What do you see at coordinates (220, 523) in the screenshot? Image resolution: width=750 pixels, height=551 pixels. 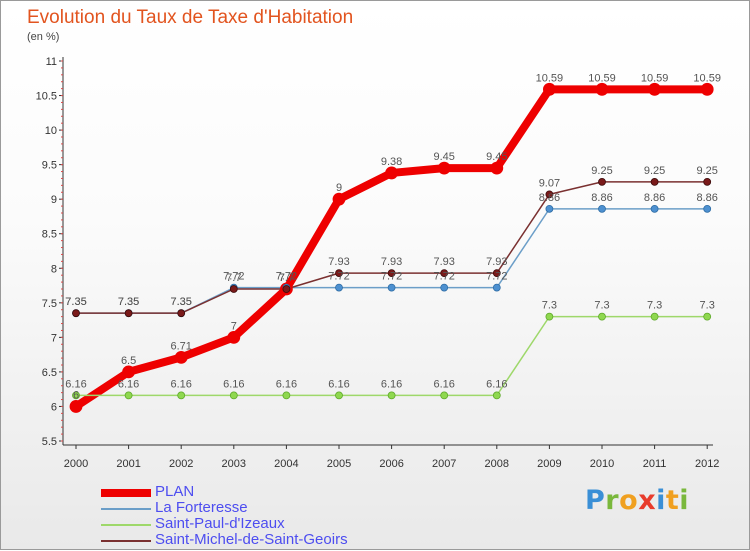 I see `legend-label: Saint-Paul-d'Izeaux` at bounding box center [220, 523].